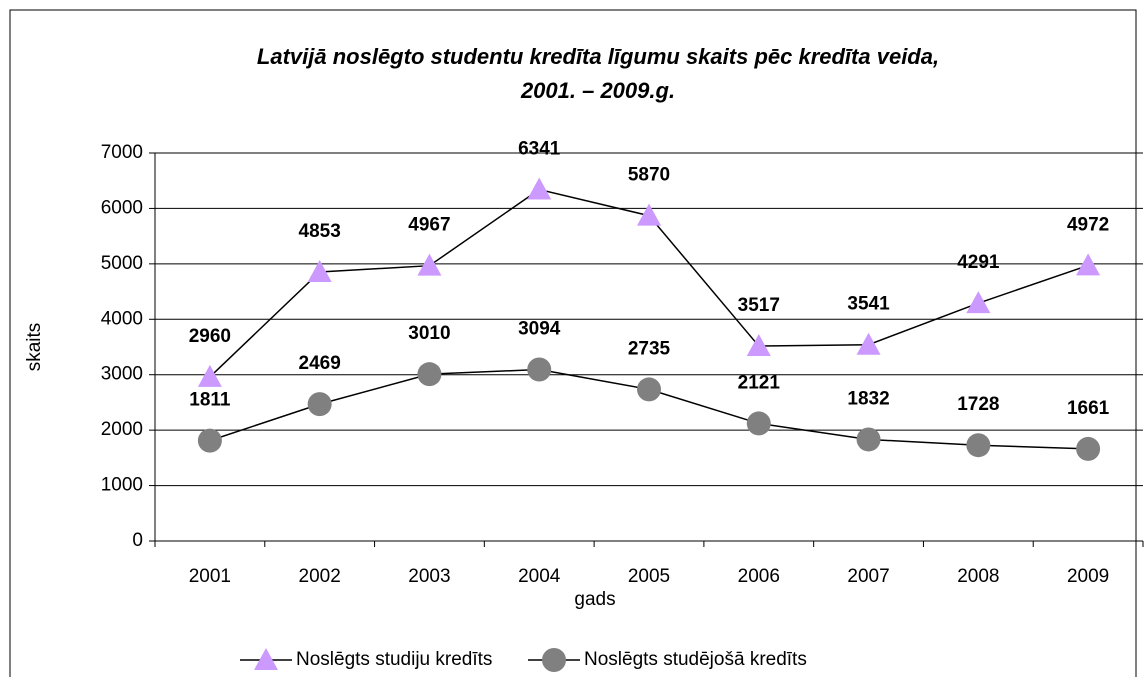 This screenshot has width=1147, height=677. Describe the element at coordinates (122, 207) in the screenshot. I see `y-tick-label: 6000` at that location.